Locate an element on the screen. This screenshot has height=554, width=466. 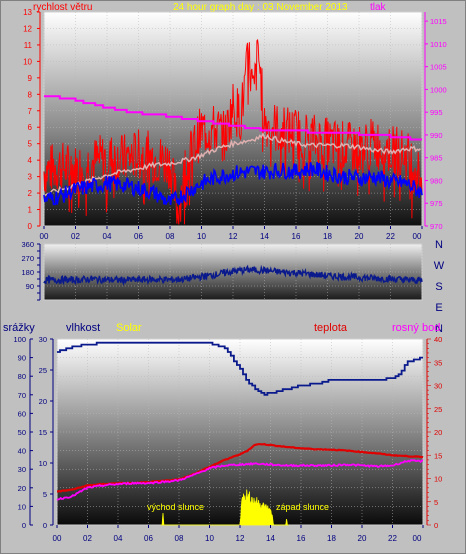
wind-speed-tick: 2 is located at coordinates (30, 193).